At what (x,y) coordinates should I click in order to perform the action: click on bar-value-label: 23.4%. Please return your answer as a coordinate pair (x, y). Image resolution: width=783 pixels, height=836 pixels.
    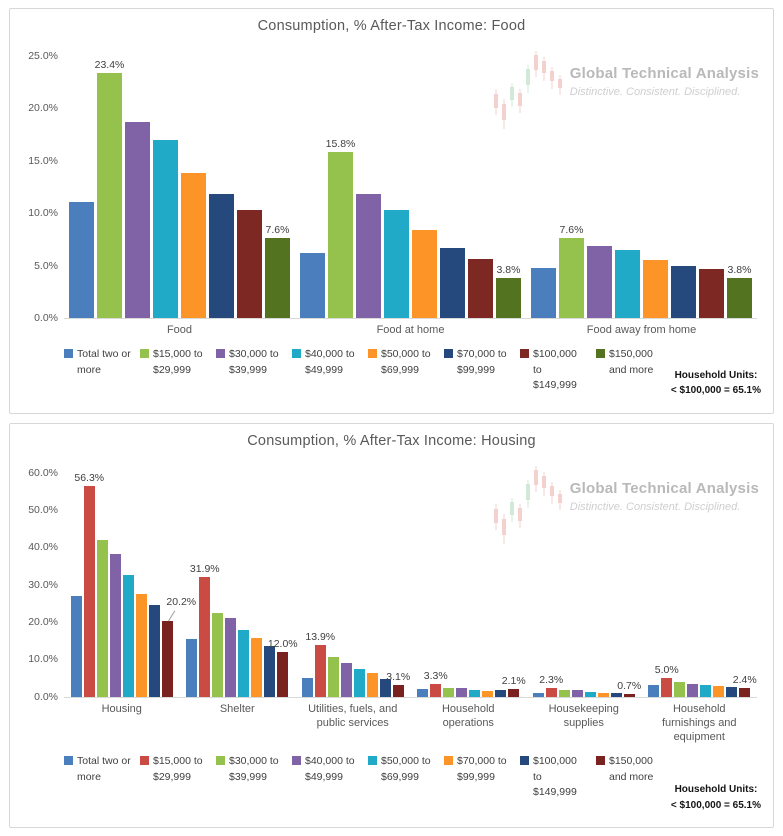
    Looking at the image, I should click on (109, 64).